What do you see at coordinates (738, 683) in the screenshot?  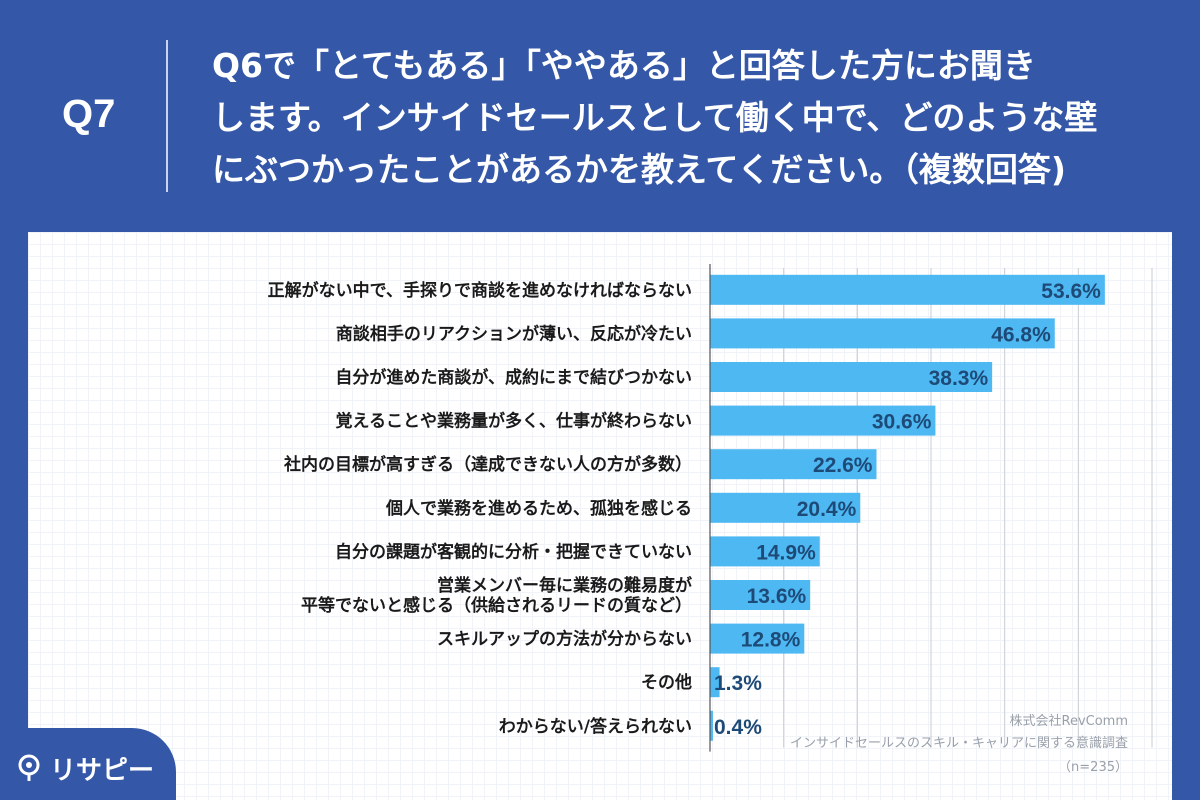 I see `value-label: 1.3%` at bounding box center [738, 683].